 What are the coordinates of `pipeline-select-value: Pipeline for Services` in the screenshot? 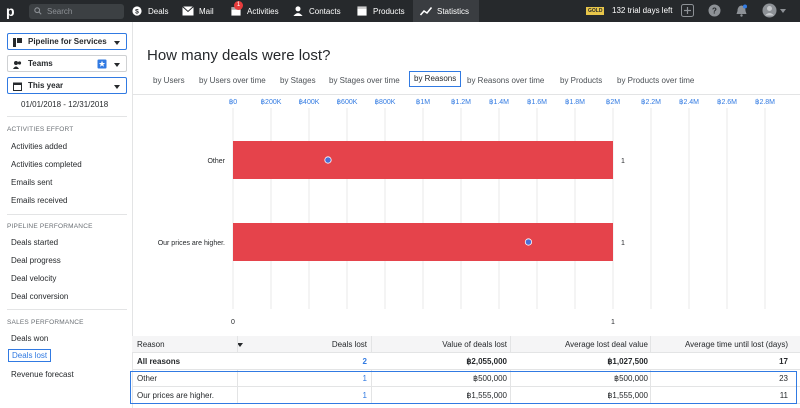 It's located at (67, 41).